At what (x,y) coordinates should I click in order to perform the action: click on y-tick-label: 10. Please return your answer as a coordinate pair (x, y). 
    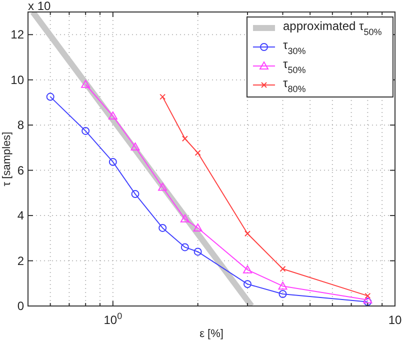
    Looking at the image, I should click on (17, 79).